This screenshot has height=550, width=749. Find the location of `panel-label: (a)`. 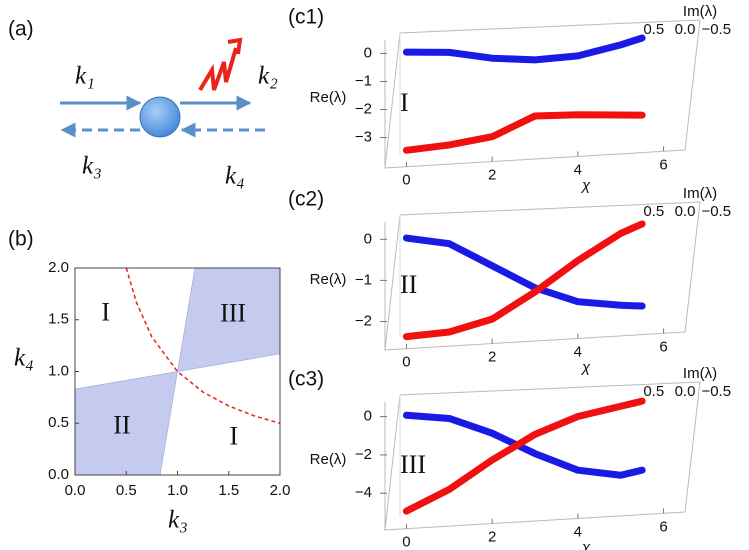

panel-label: (a) is located at coordinates (21, 29).